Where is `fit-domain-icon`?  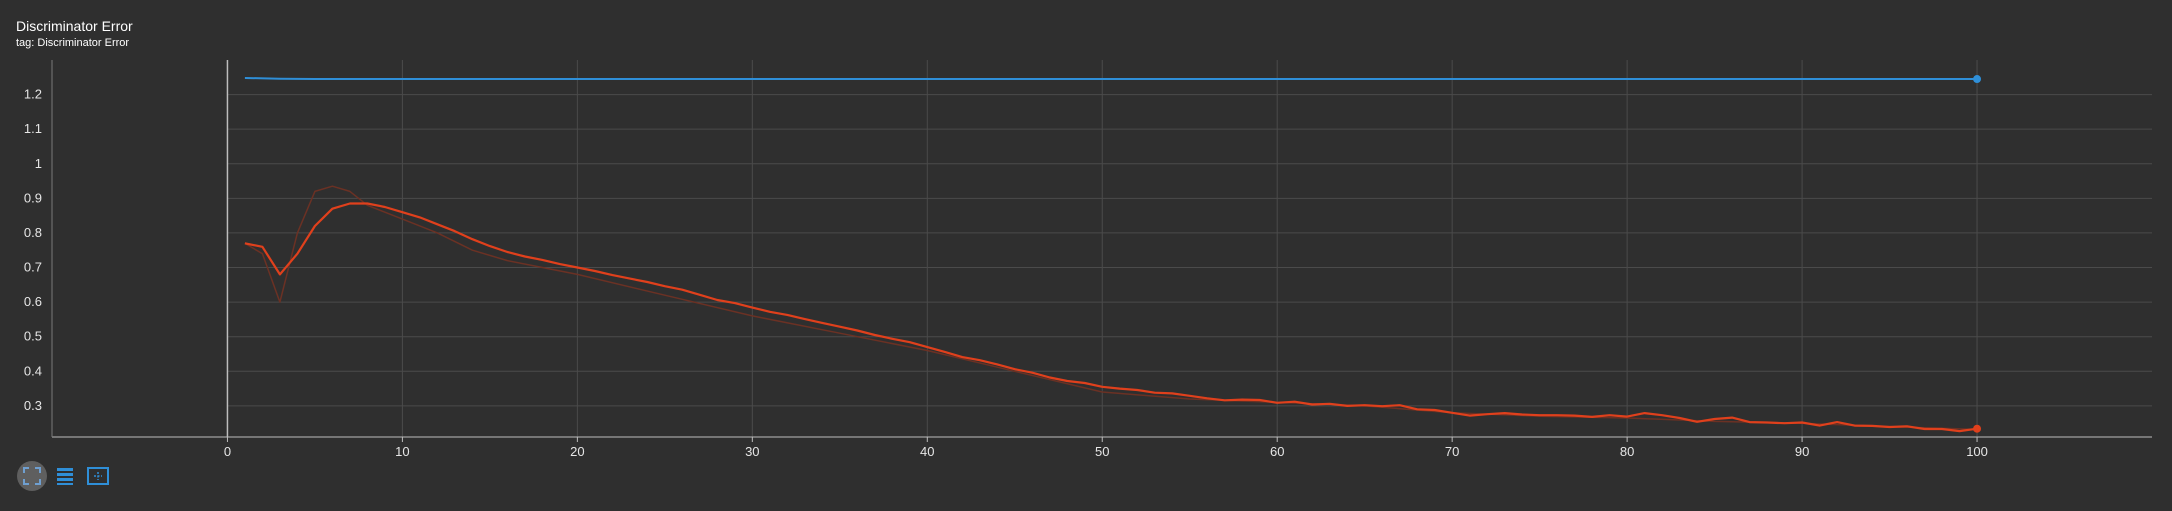 fit-domain-icon is located at coordinates (32, 476).